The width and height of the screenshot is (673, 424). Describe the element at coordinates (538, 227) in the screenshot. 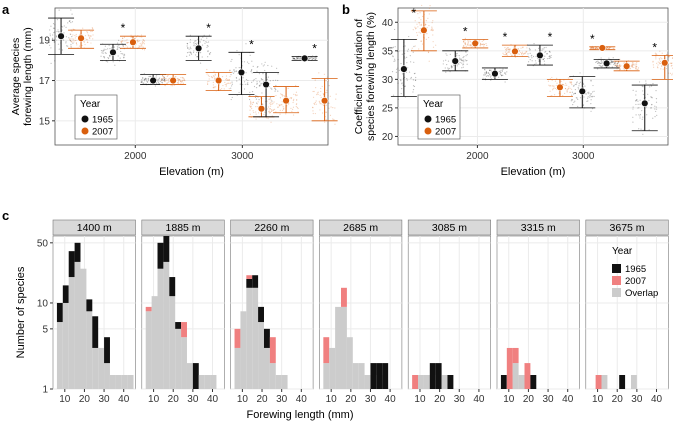

I see `facet-strip` at that location.